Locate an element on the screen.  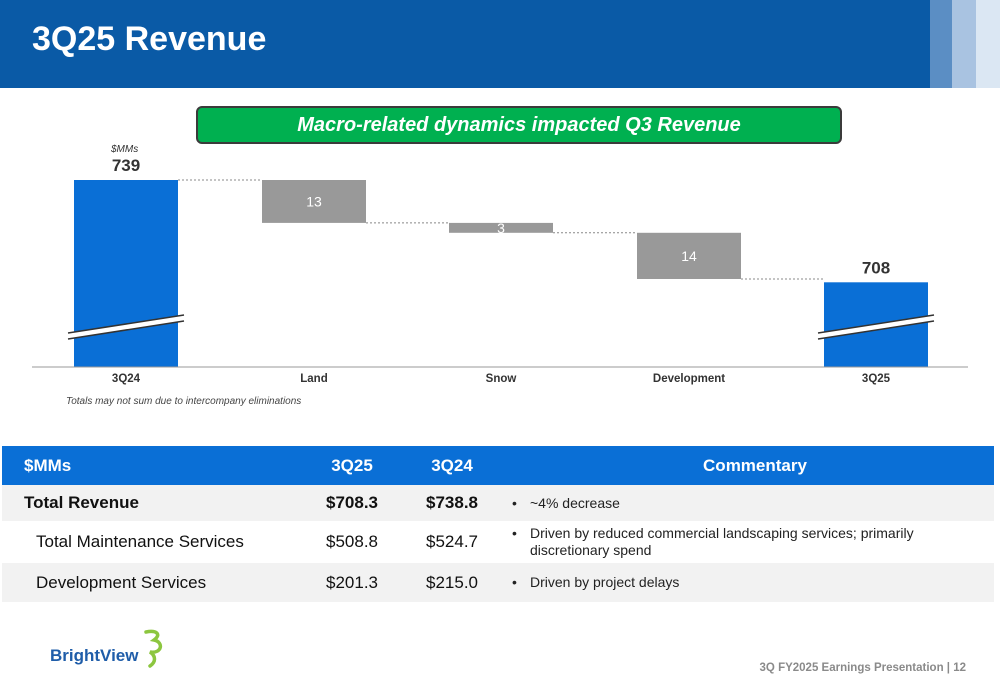
data-label: 14 is located at coordinates (689, 256).